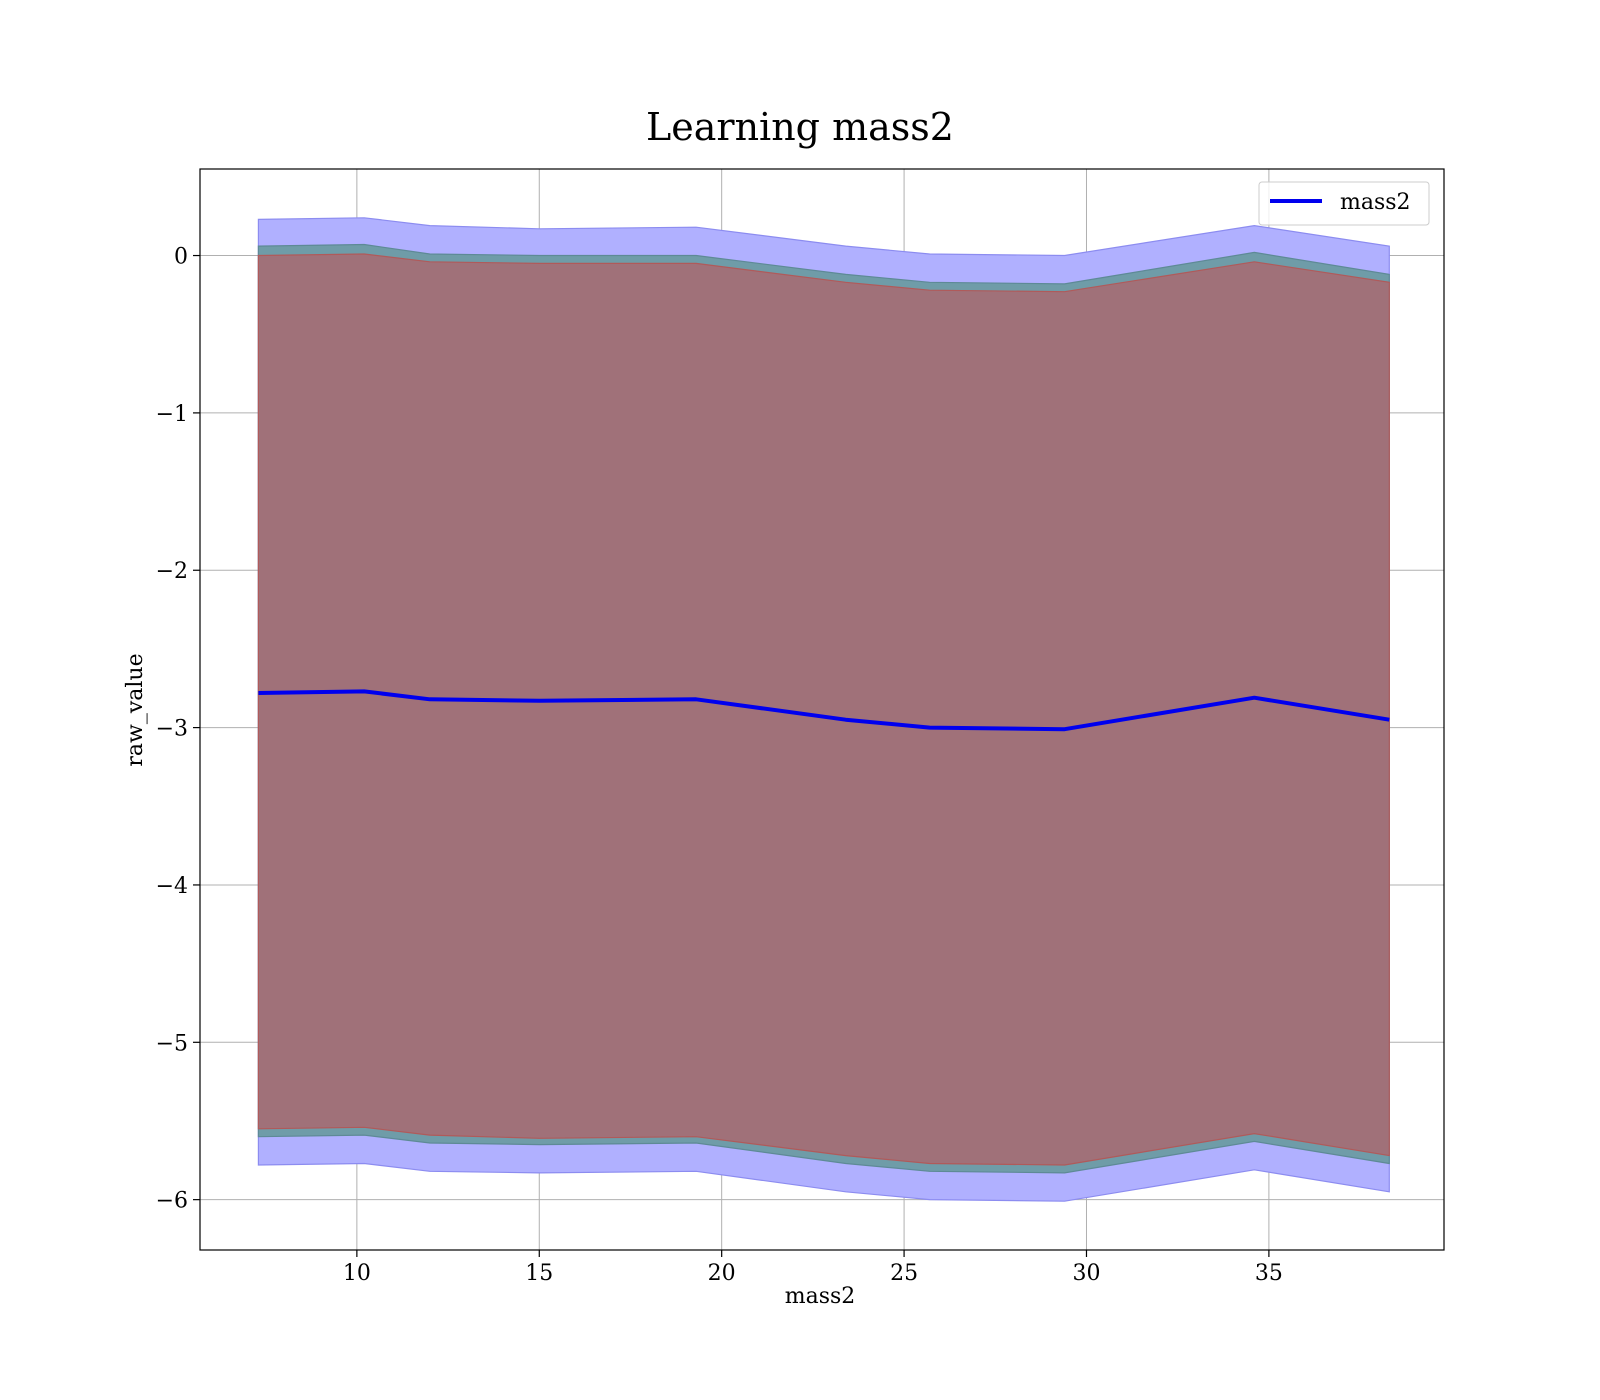  Describe the element at coordinates (820, 1296) in the screenshot. I see `x-axis-label: mass2` at that location.